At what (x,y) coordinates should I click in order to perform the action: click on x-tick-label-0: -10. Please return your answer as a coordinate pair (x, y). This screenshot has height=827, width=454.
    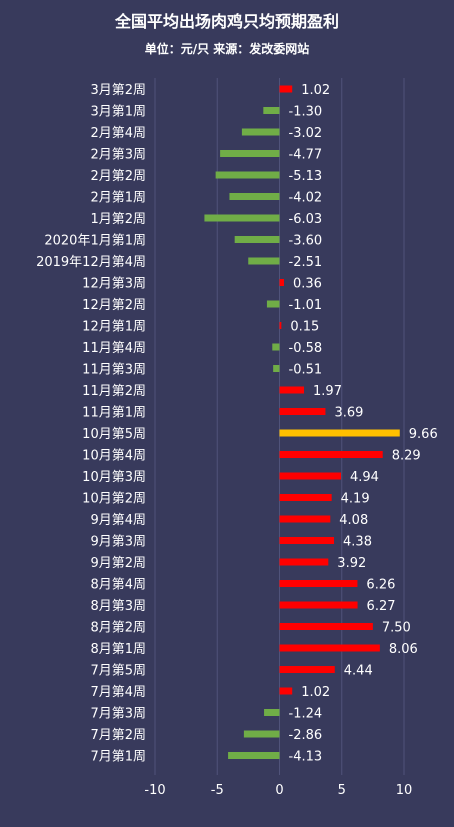
    Looking at the image, I should click on (154, 790).